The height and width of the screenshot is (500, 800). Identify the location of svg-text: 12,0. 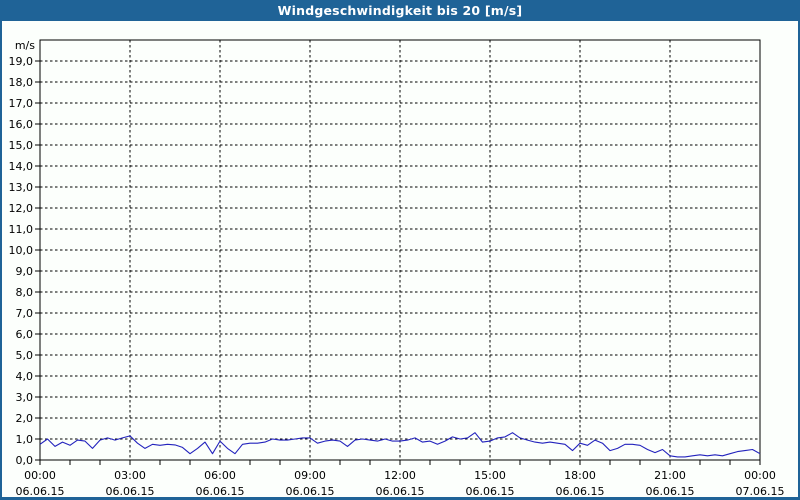
(21, 208).